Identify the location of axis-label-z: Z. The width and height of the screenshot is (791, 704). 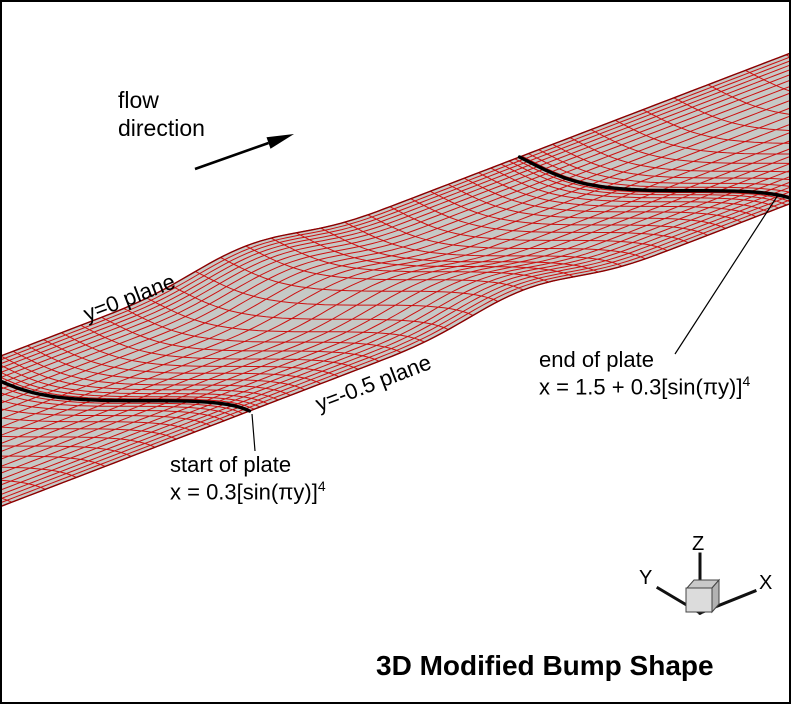
(698, 544).